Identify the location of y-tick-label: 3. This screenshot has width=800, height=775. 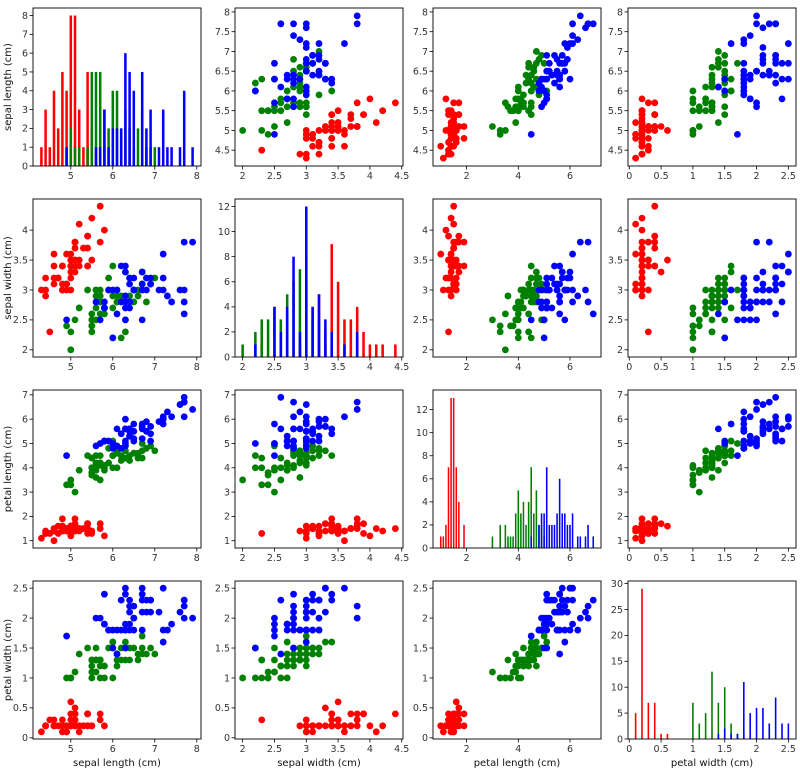
(620, 492).